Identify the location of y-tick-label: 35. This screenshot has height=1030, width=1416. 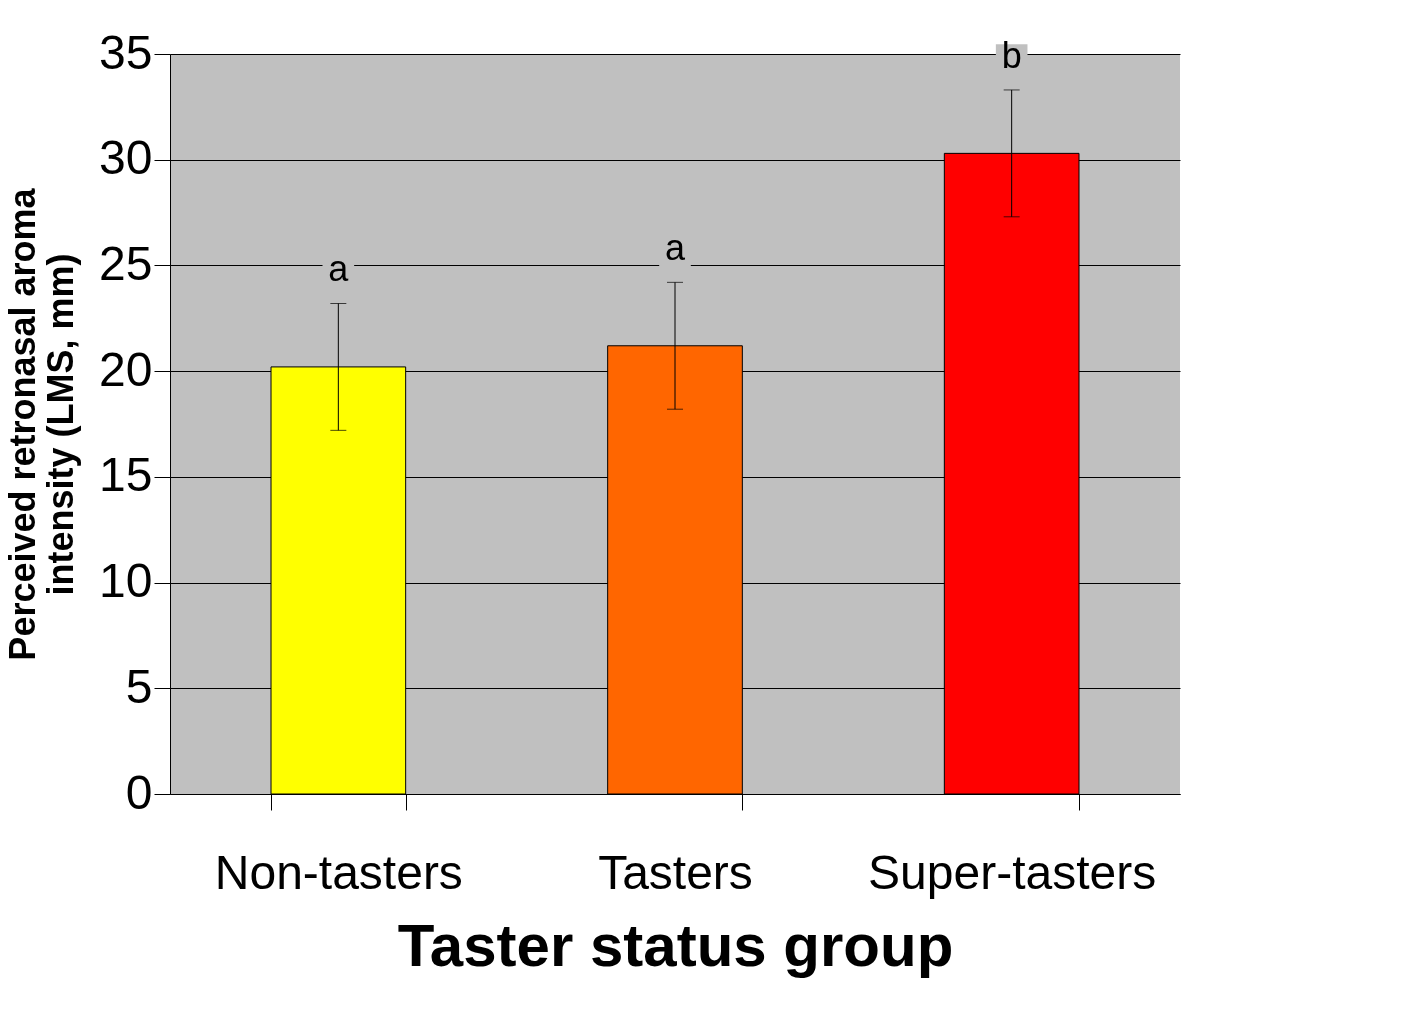
(126, 52).